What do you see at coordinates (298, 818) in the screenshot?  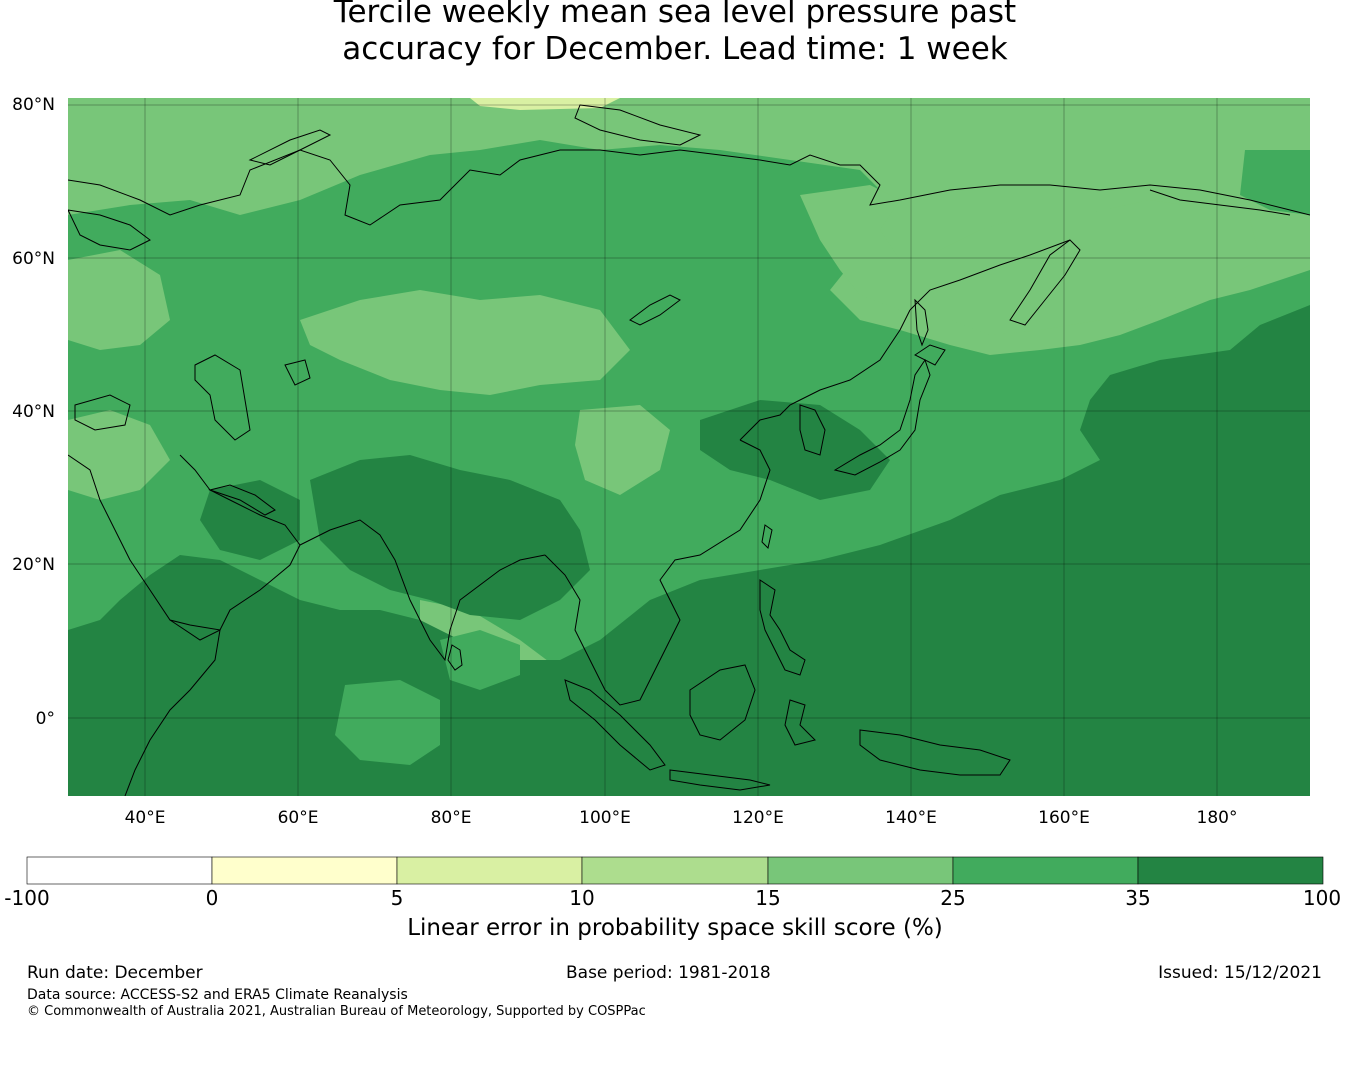 I see `lon-label-60: 60°E` at bounding box center [298, 818].